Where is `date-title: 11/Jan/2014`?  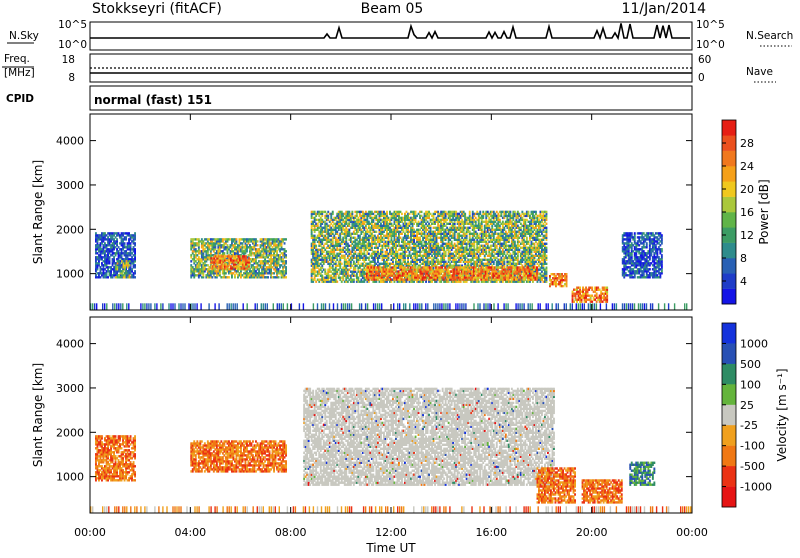 date-title: 11/Jan/2014 is located at coordinates (664, 9).